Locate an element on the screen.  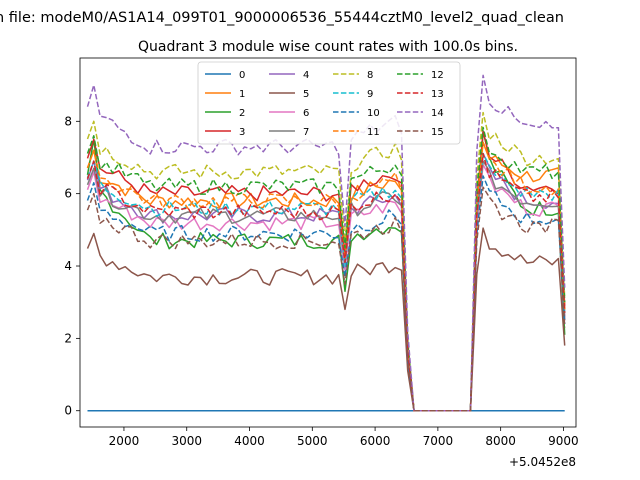
legend-label-14: 14 is located at coordinates (437, 113).